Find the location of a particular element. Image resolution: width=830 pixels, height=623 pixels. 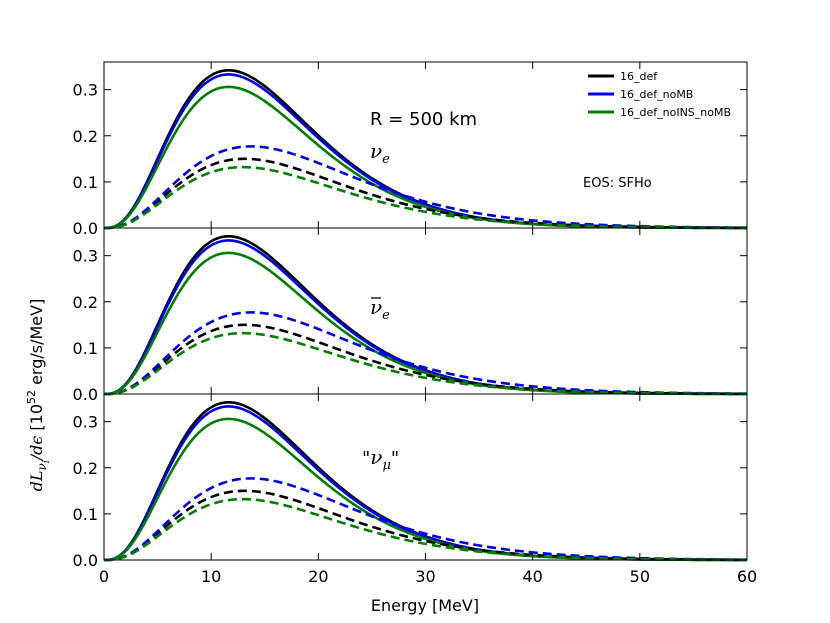

x-tick-label: 30 is located at coordinates (425, 576).